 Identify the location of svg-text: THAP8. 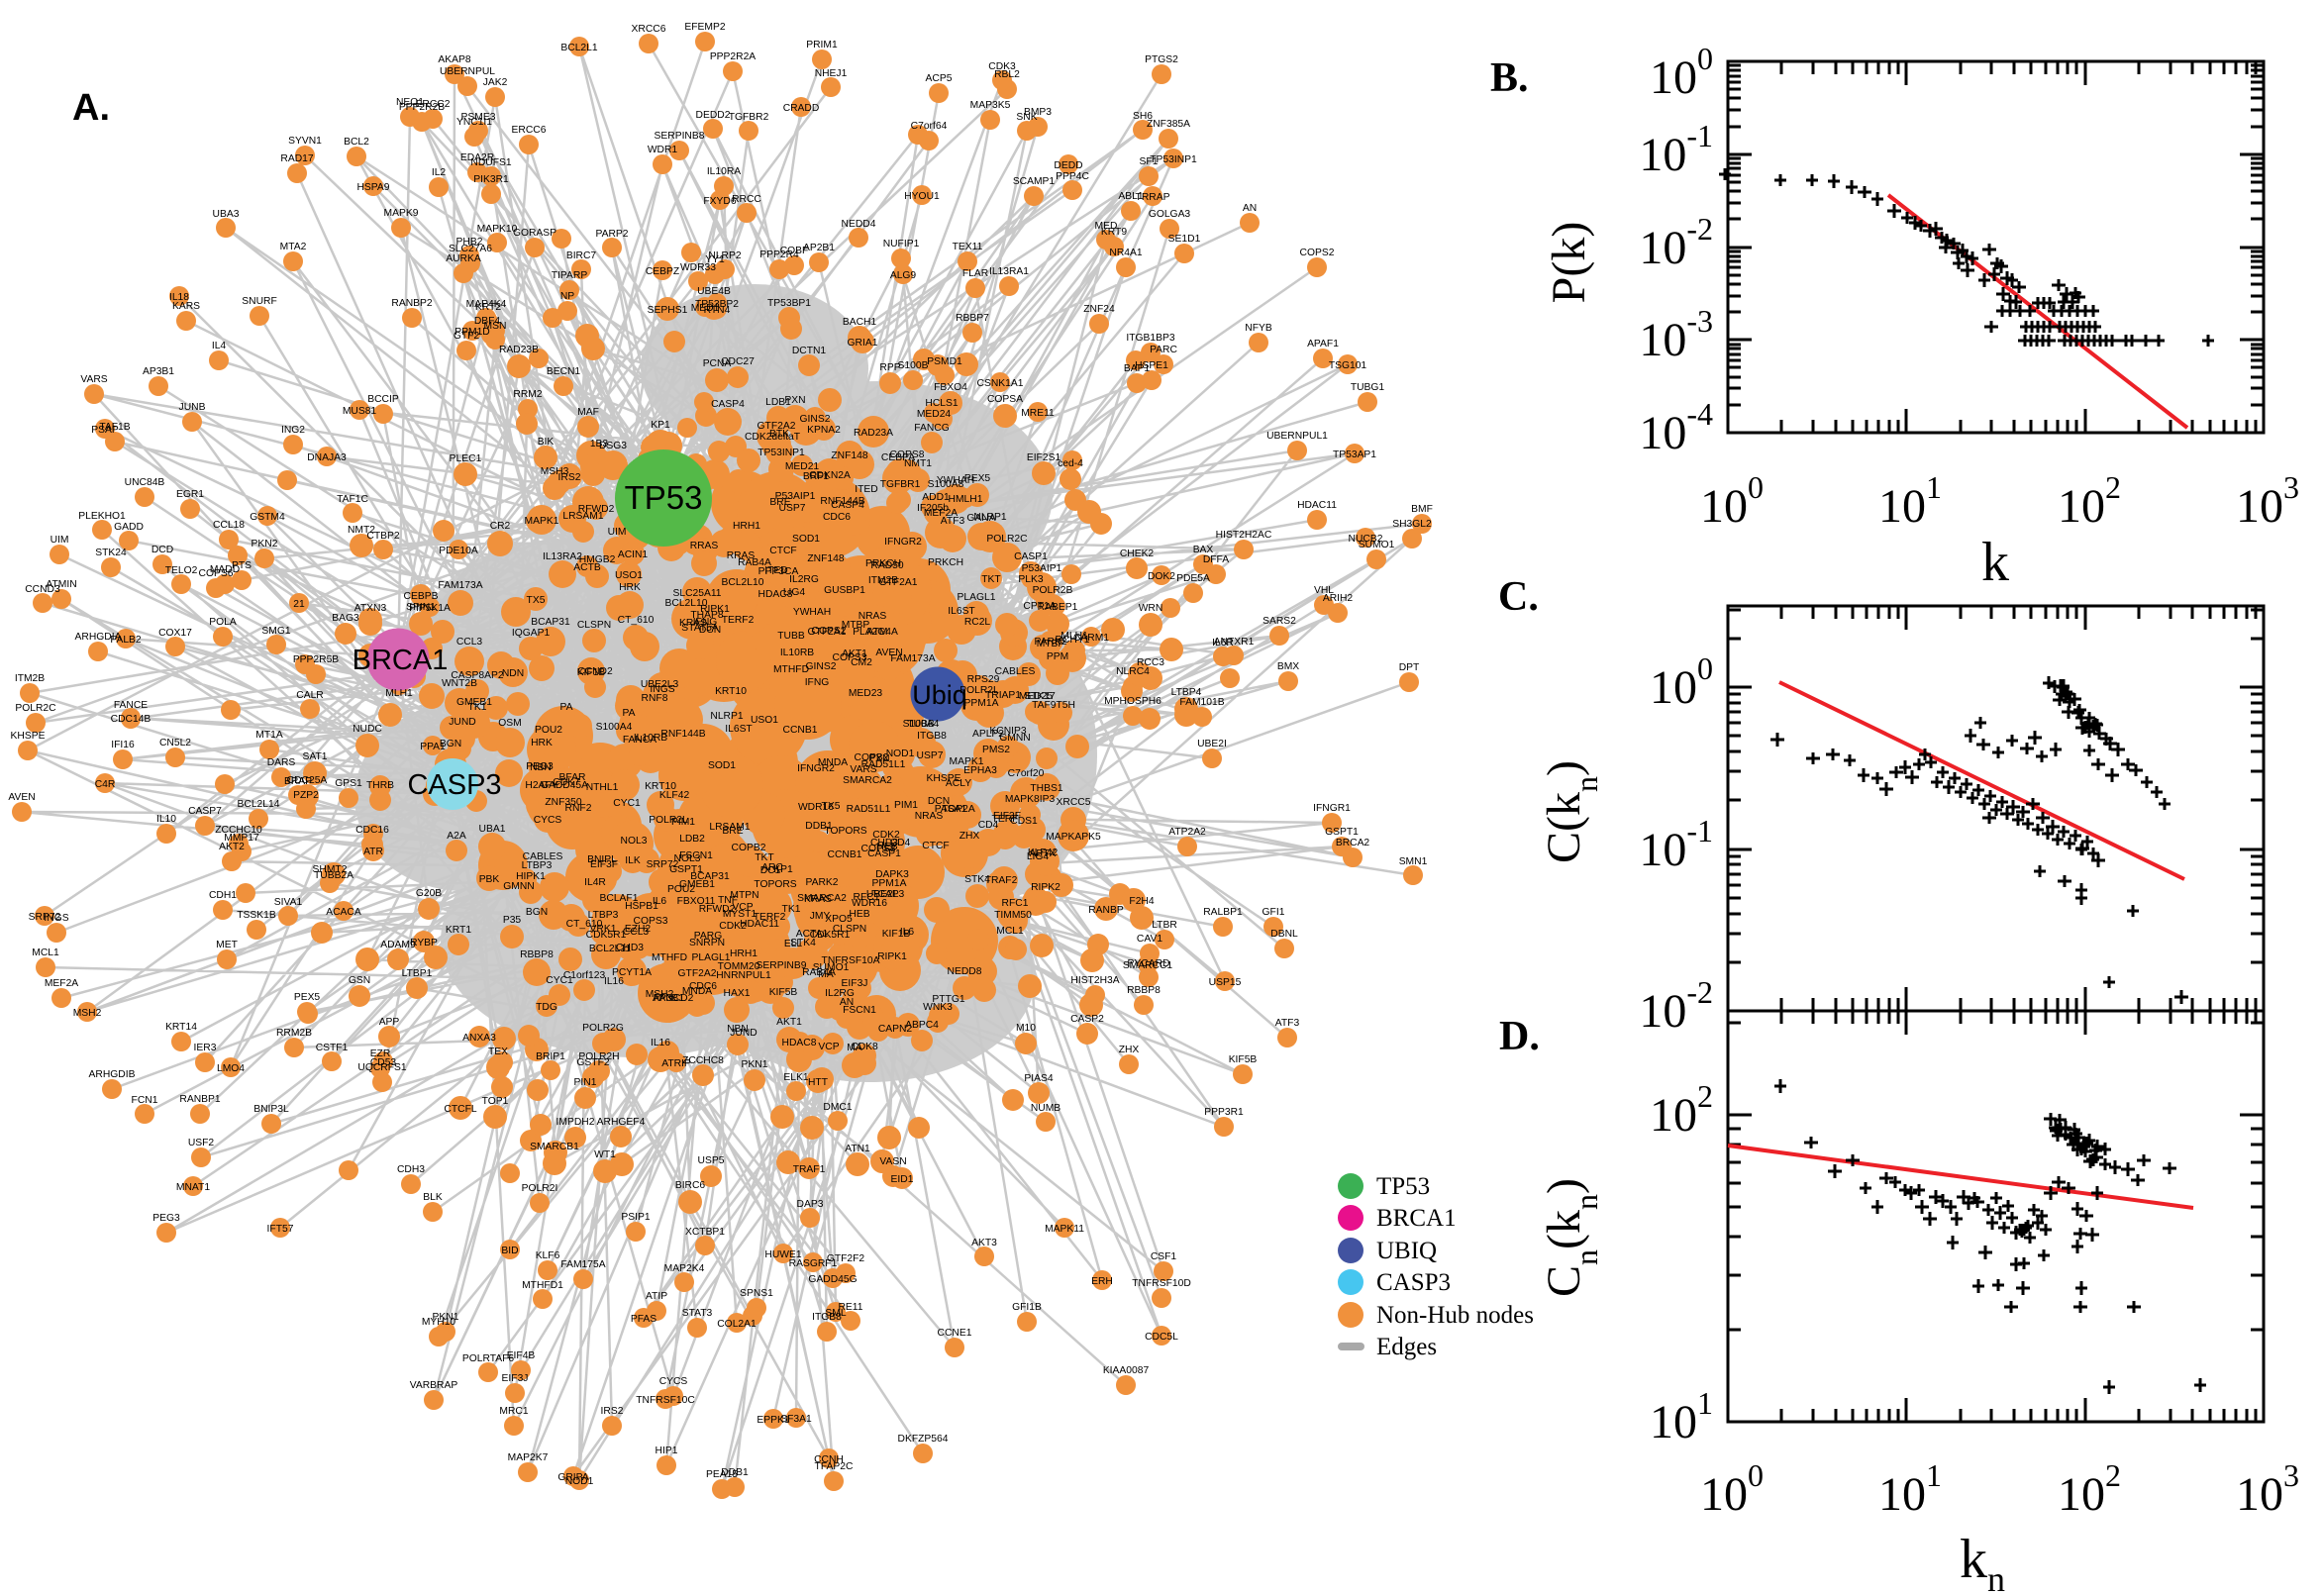
(707, 615).